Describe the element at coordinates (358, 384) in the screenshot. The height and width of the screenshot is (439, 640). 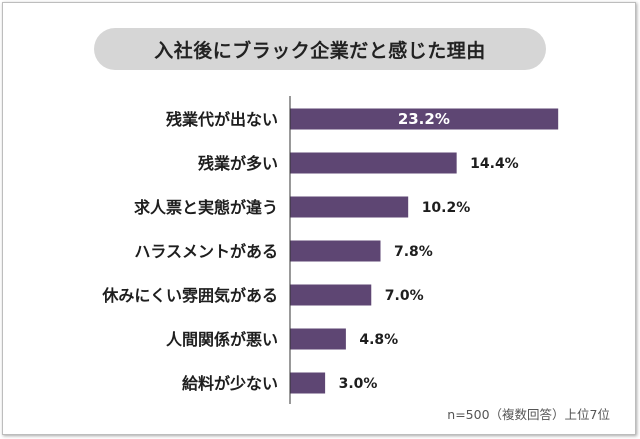
I see `value-label: 3.0%` at that location.